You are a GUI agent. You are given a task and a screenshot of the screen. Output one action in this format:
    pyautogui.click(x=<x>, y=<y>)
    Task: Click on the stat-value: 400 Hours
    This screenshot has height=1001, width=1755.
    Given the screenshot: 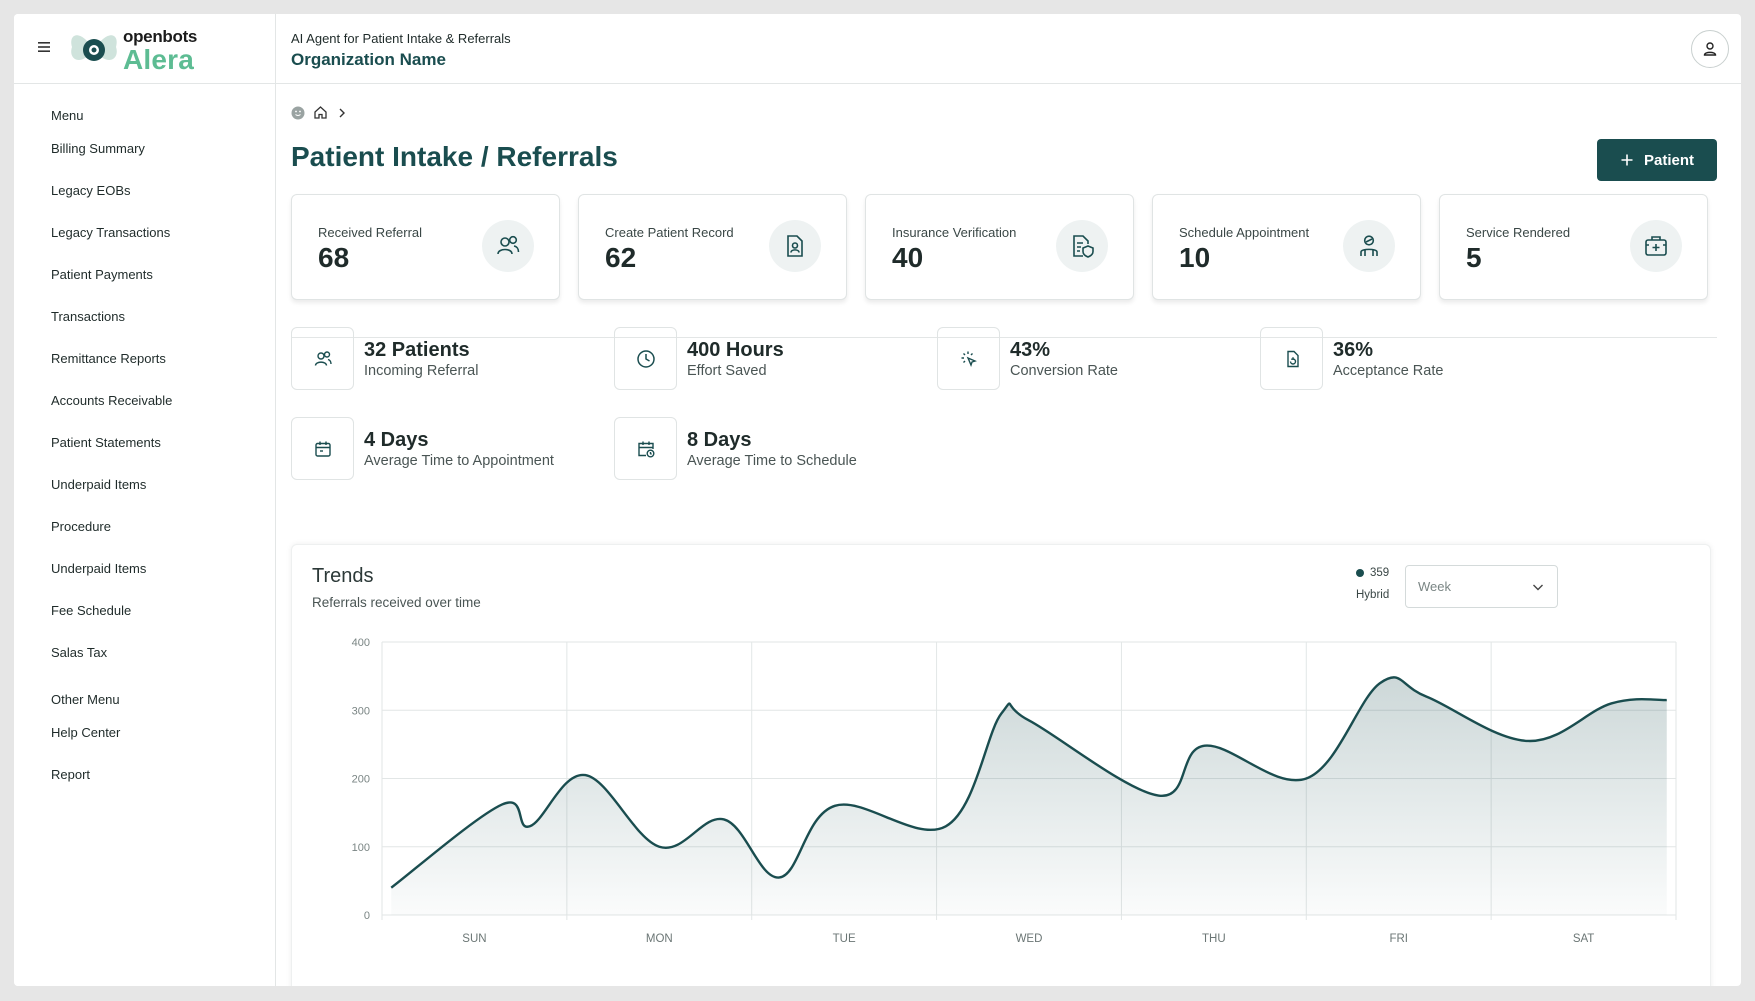 What is the action you would take?
    pyautogui.click(x=735, y=349)
    